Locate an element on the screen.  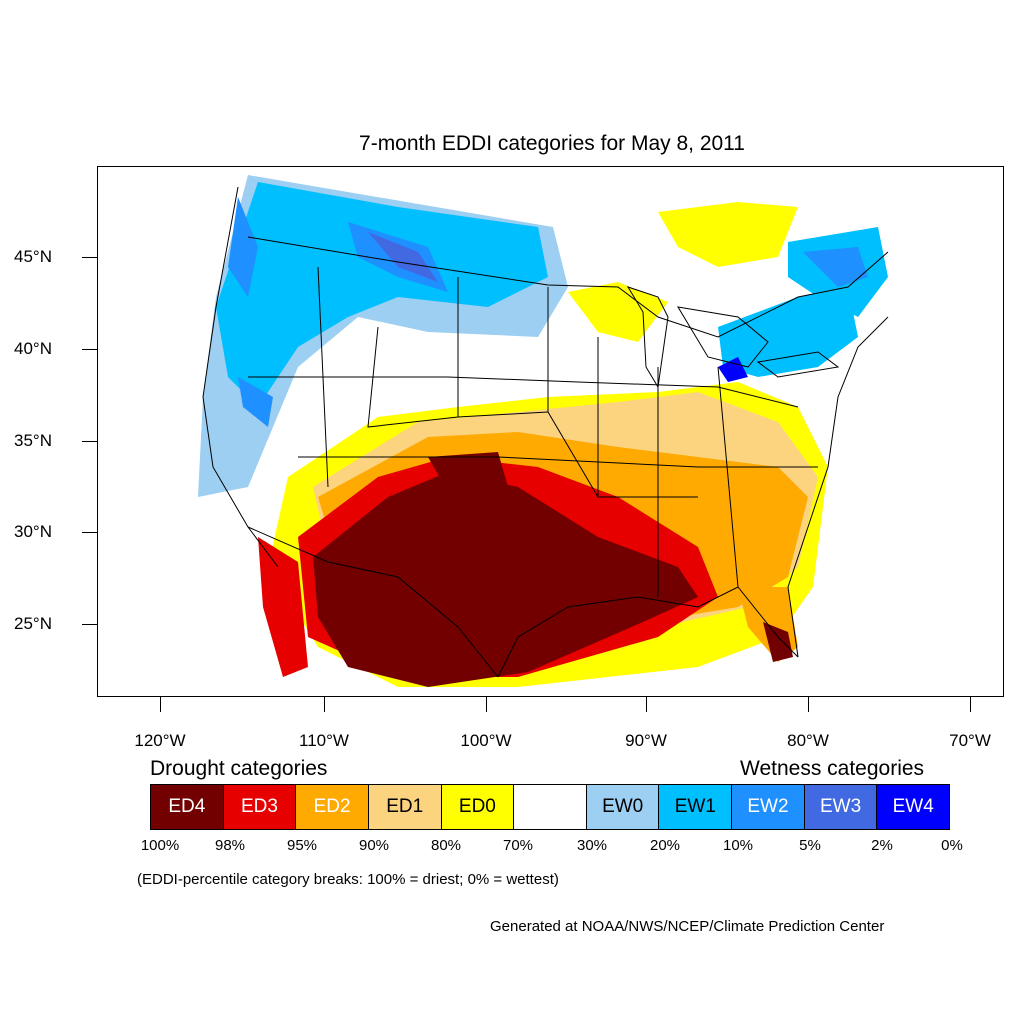
wetness-categories-heading: Wetness categories is located at coordinates (832, 768).